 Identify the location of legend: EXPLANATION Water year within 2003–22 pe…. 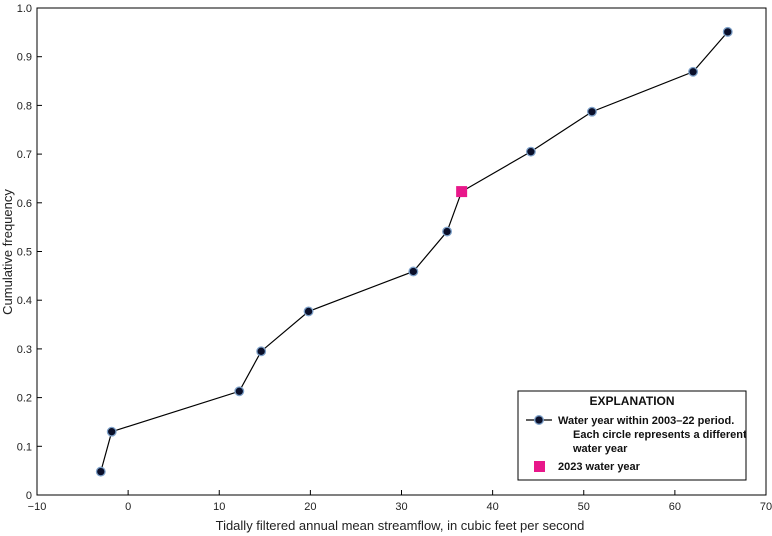
(632, 435).